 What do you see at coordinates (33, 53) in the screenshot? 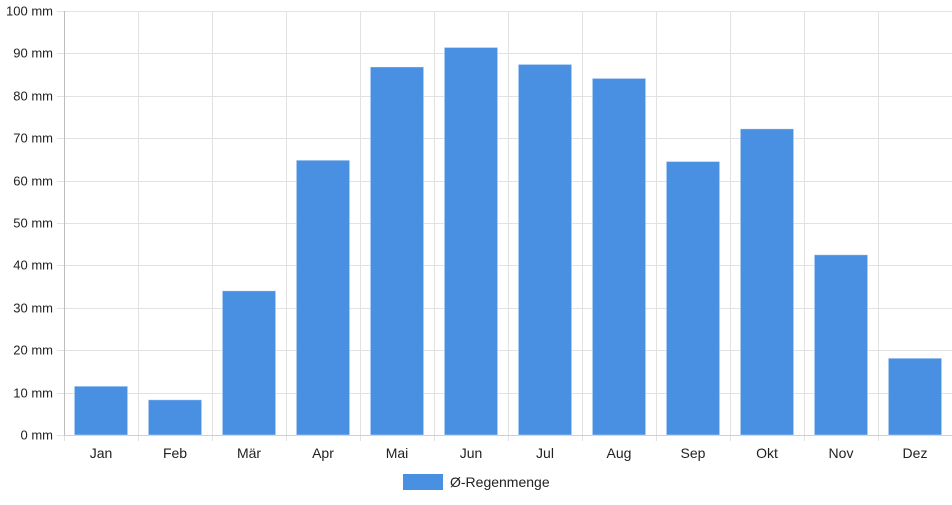
I see `y-tick-label: 90 mm` at bounding box center [33, 53].